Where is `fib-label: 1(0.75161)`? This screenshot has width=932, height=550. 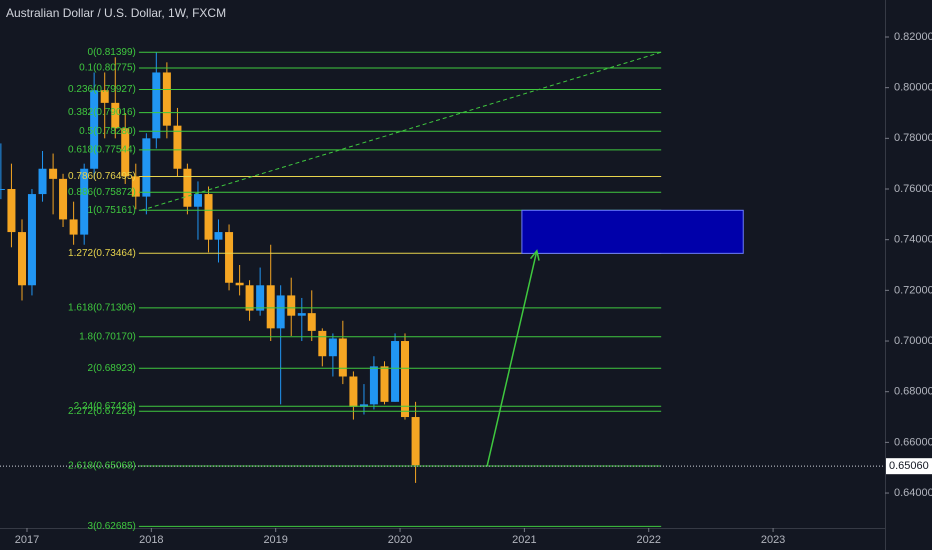
fib-label: 1(0.75161) is located at coordinates (112, 210).